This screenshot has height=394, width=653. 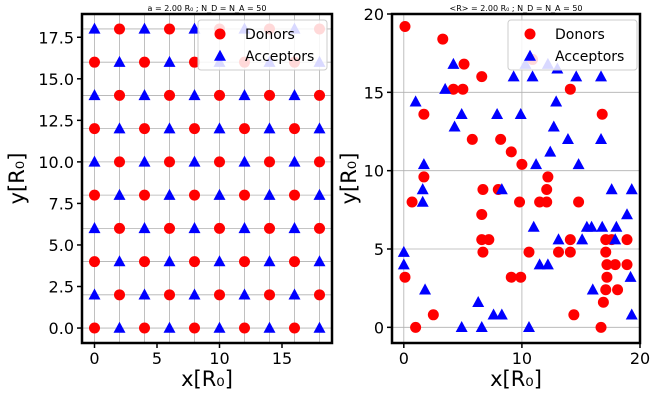 I want to click on x-axis-label: x[R₀], so click(x=207, y=378).